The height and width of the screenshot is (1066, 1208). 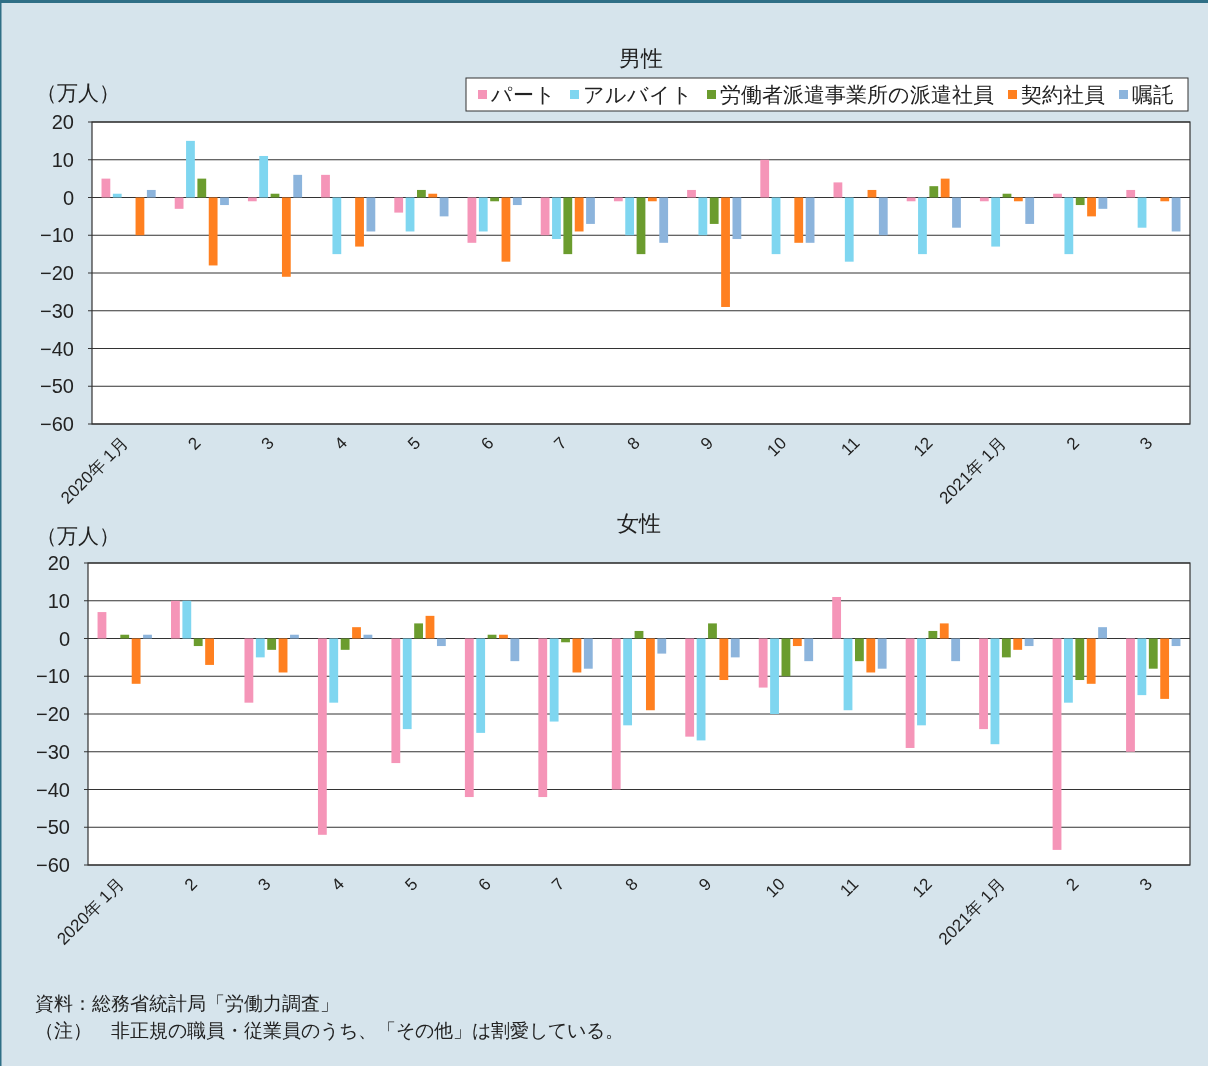 What do you see at coordinates (639, 523) in the screenshot?
I see `chart-title: 女性` at bounding box center [639, 523].